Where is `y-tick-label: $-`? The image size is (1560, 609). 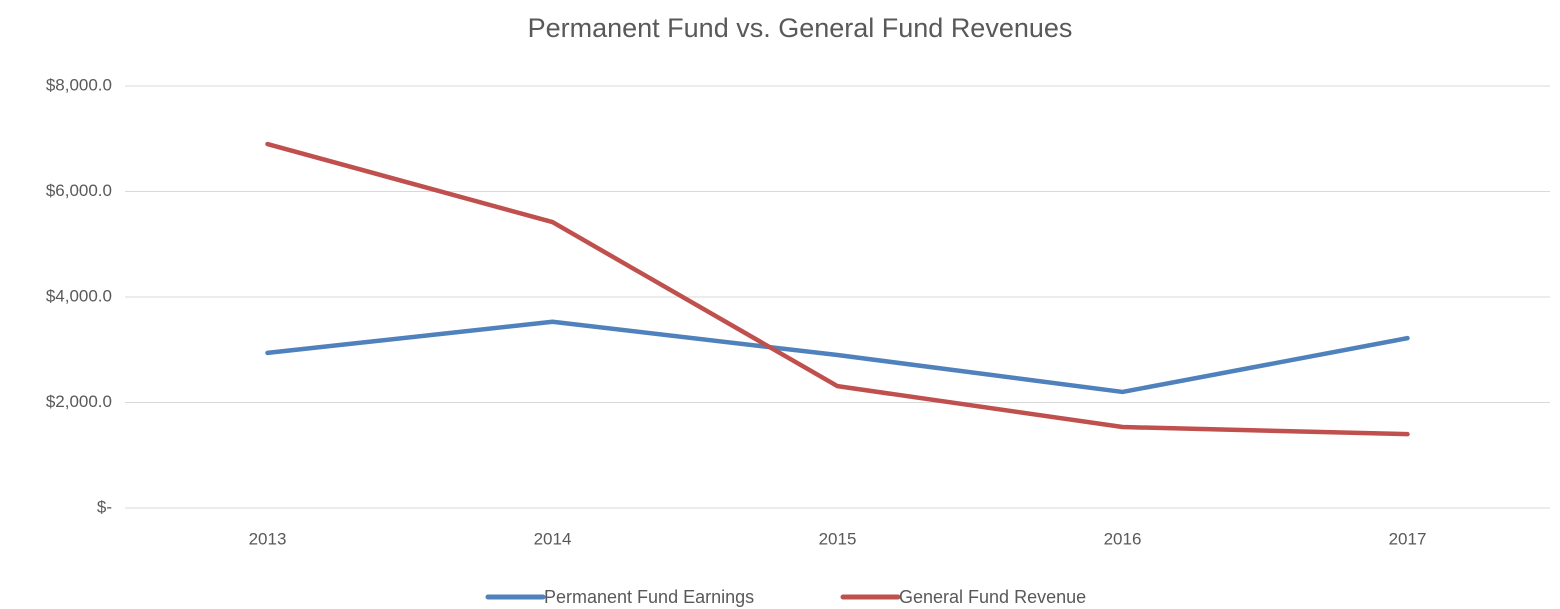
y-tick-label: $- is located at coordinates (104, 506).